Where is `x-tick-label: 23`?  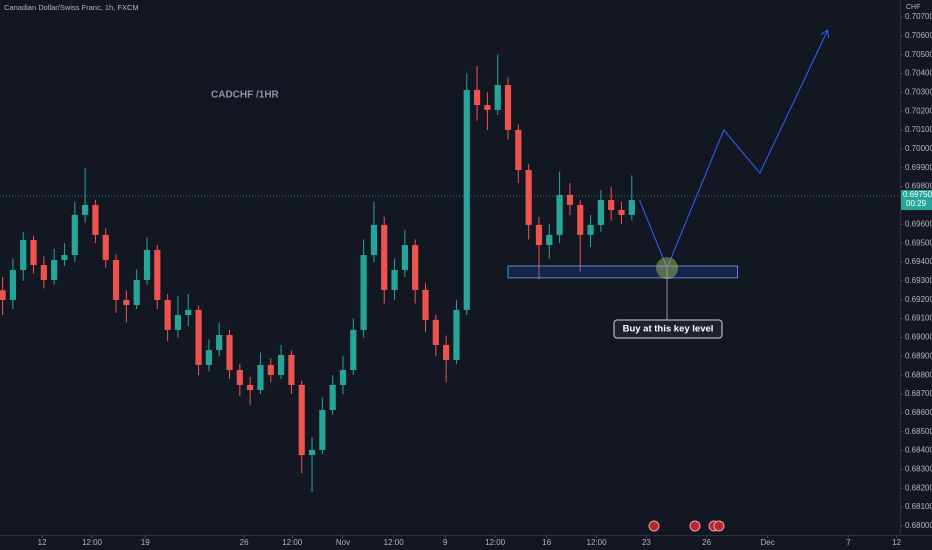 x-tick-label: 23 is located at coordinates (646, 542).